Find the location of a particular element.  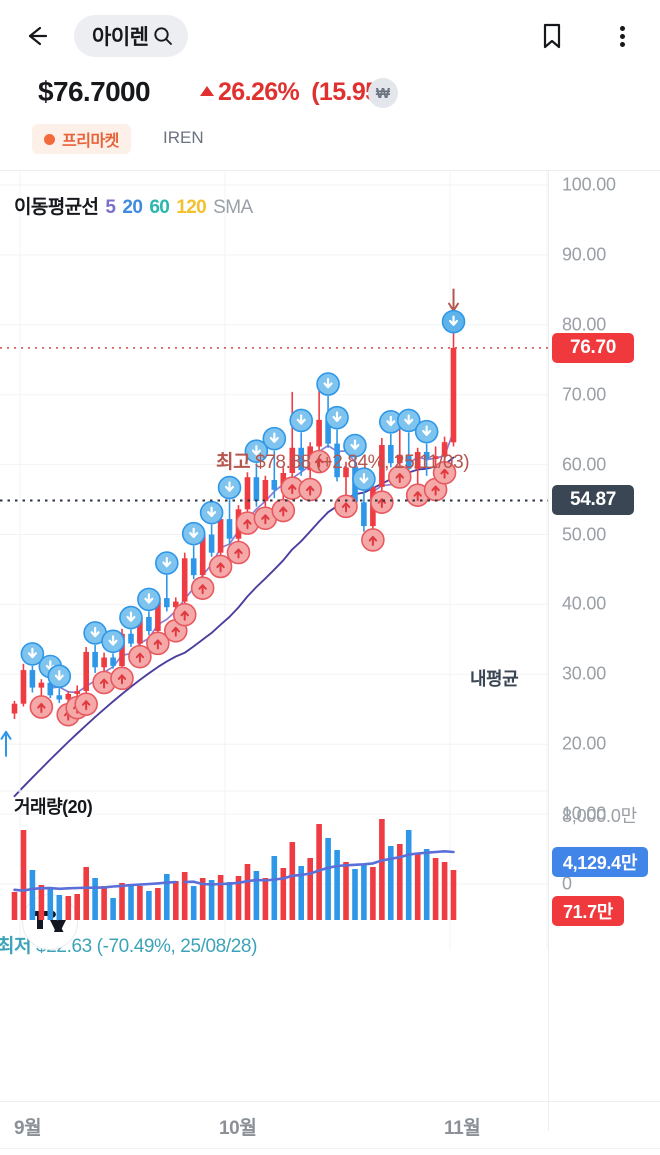

time-axis-tick: 11월 is located at coordinates (462, 1128).